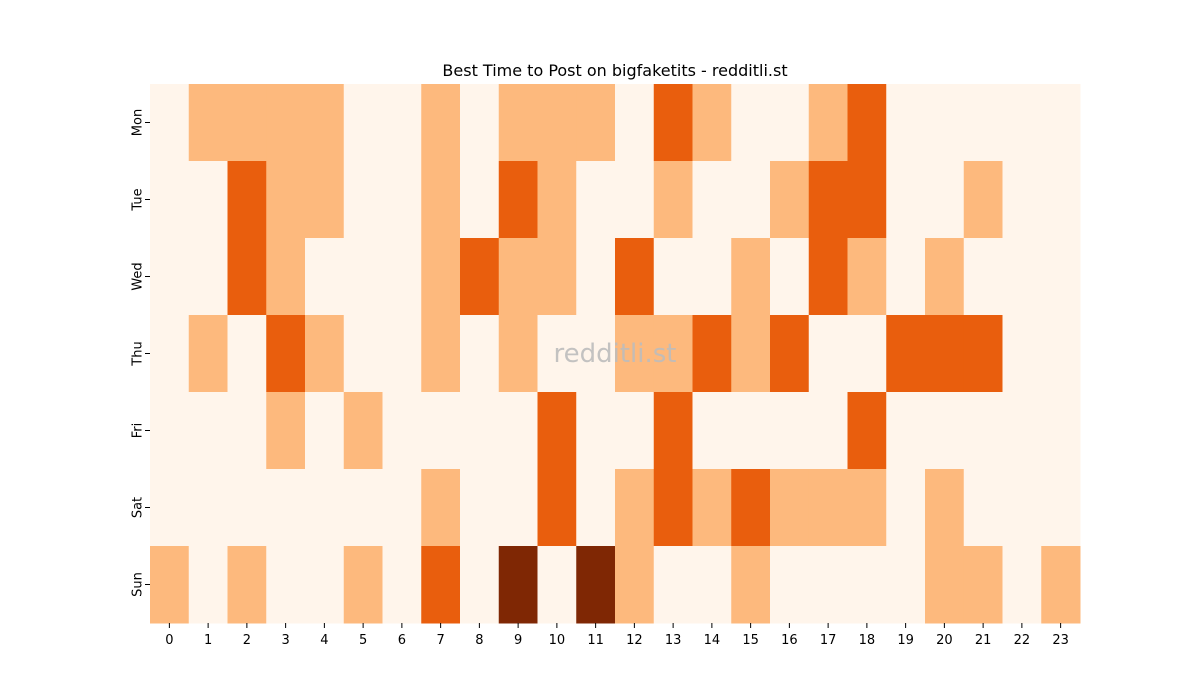 This screenshot has height=700, width=1200. Describe the element at coordinates (595, 640) in the screenshot. I see `x-tick-label: 11` at that location.